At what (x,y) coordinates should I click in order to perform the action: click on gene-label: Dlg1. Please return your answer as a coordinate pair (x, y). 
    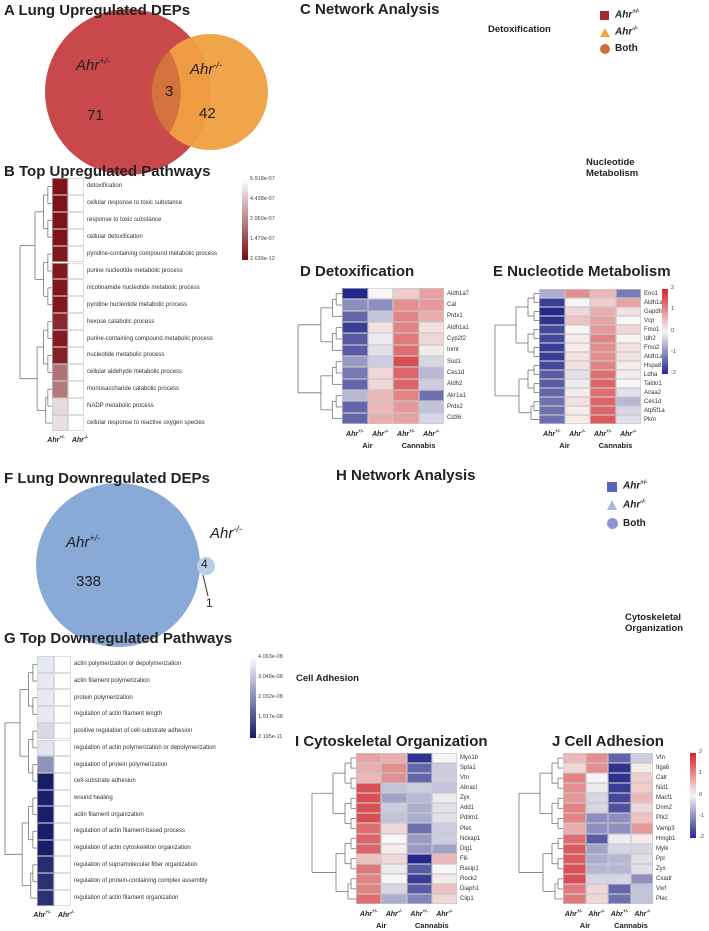
    Looking at the image, I should click on (466, 848).